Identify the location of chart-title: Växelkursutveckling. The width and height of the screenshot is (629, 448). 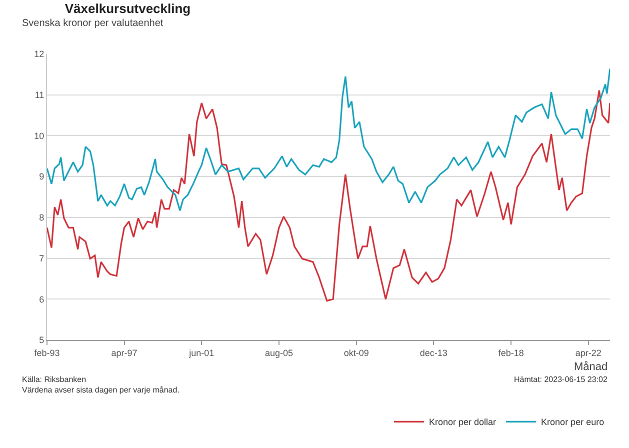
(127, 8).